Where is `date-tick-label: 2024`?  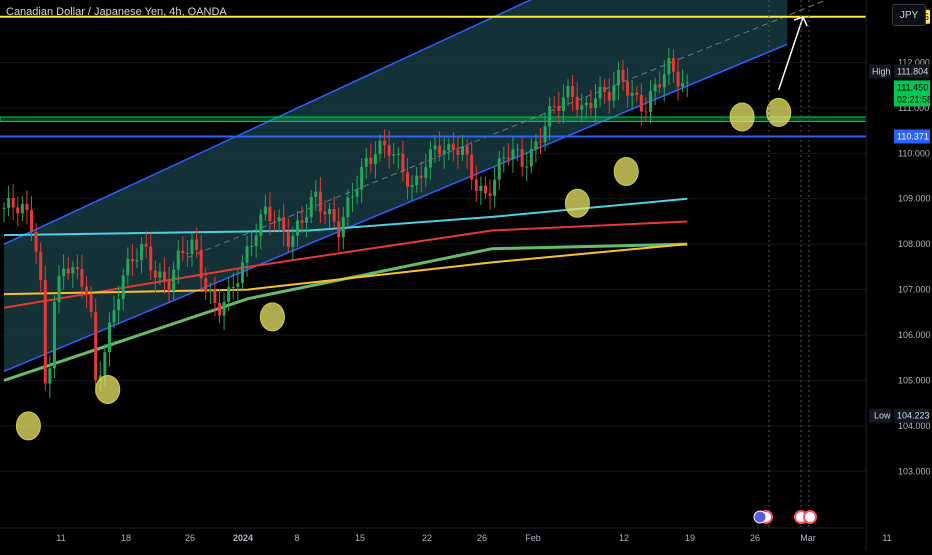
date-tick-label: 2024 is located at coordinates (243, 538).